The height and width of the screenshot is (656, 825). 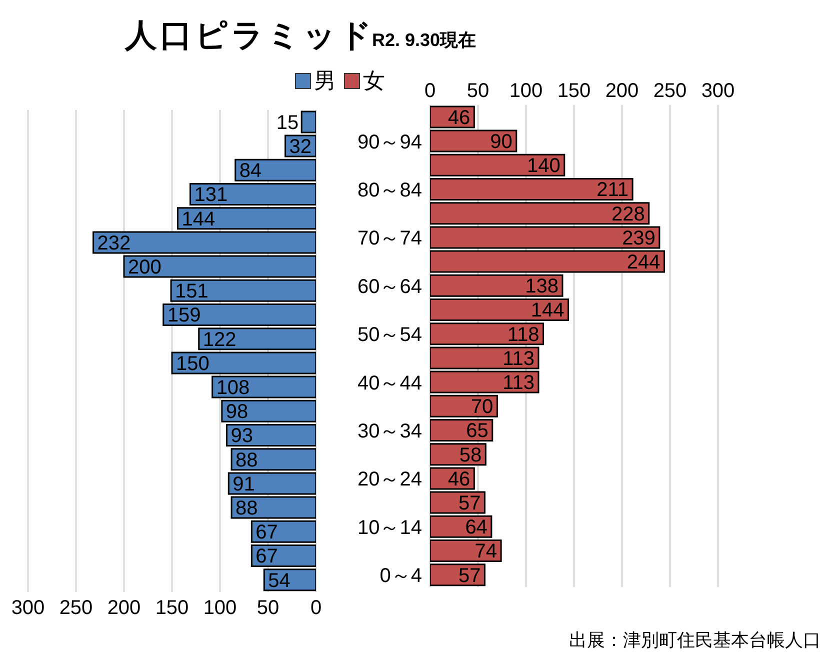 I want to click on y-tick-label: 80～84, so click(x=390, y=190).